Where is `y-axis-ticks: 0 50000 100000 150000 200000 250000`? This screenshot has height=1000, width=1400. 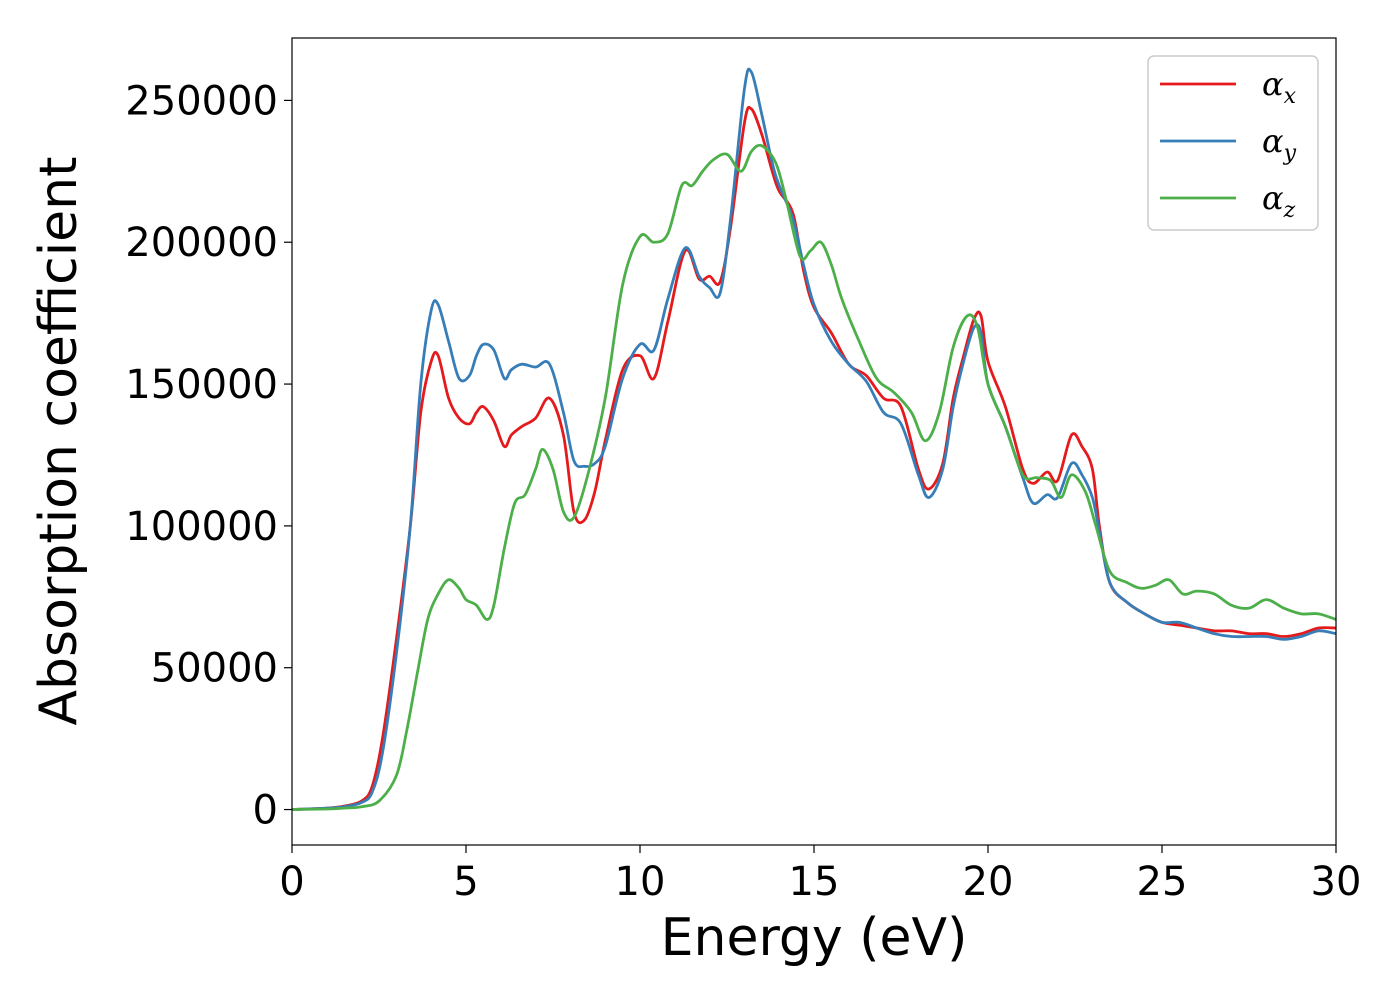
y-axis-ticks: 0 50000 100000 150000 200000 250000 is located at coordinates (208, 456).